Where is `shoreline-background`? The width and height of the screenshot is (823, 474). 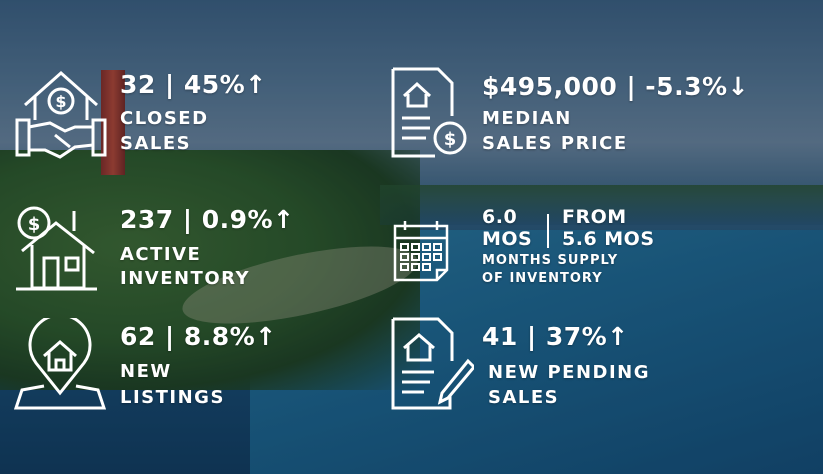 shoreline-background is located at coordinates (601, 205).